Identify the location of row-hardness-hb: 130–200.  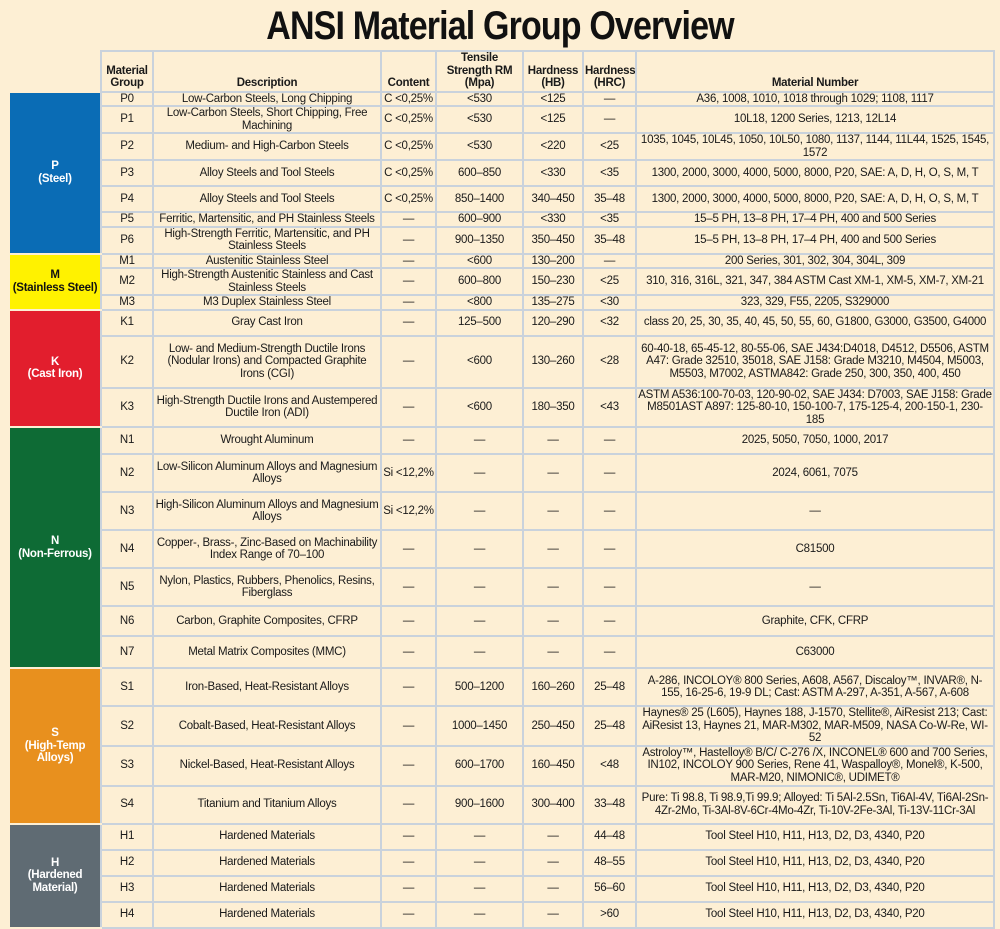
(553, 260).